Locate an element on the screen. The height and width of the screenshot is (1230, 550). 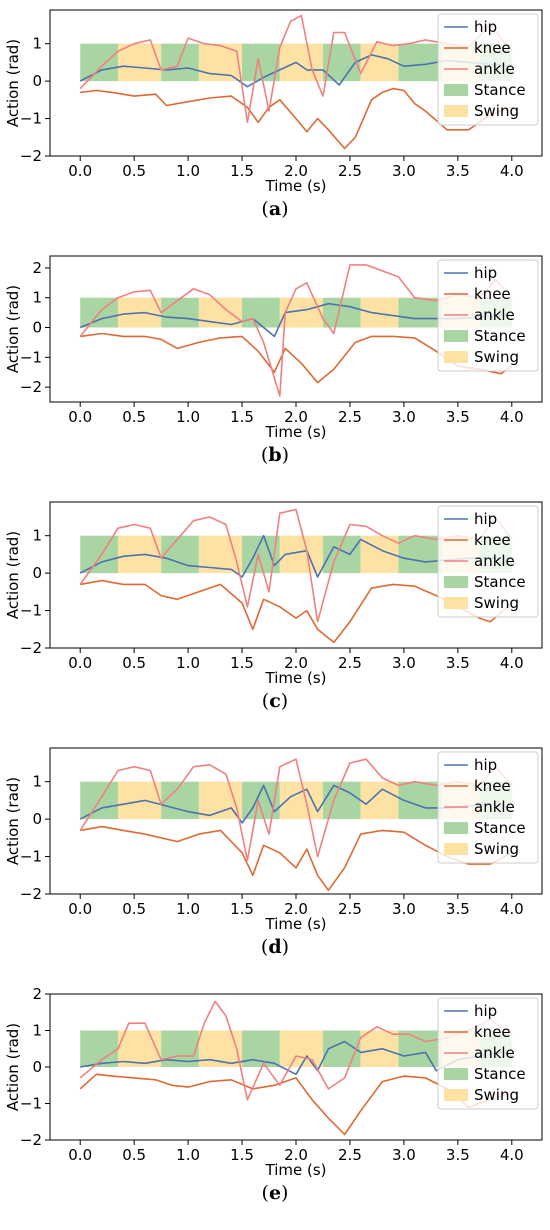
panel-caption: (e) is located at coordinates (275, 1193).